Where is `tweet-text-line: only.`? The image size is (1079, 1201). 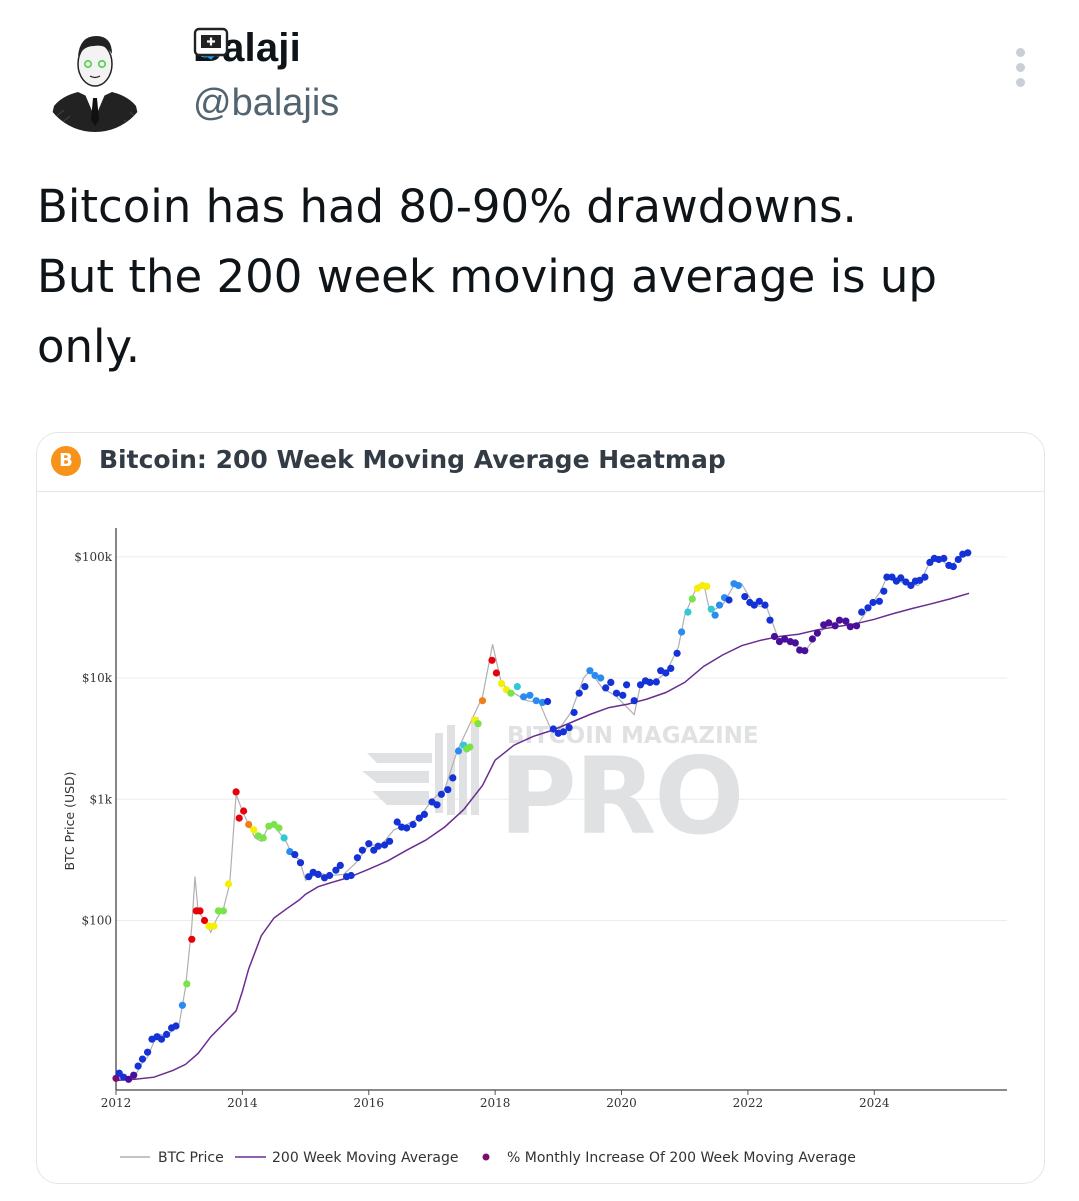 tweet-text-line: only. is located at coordinates (89, 346).